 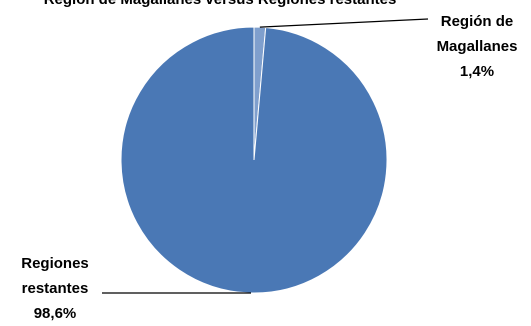 What do you see at coordinates (477, 21) in the screenshot?
I see `slice-label-magallanes-line1: Región de` at bounding box center [477, 21].